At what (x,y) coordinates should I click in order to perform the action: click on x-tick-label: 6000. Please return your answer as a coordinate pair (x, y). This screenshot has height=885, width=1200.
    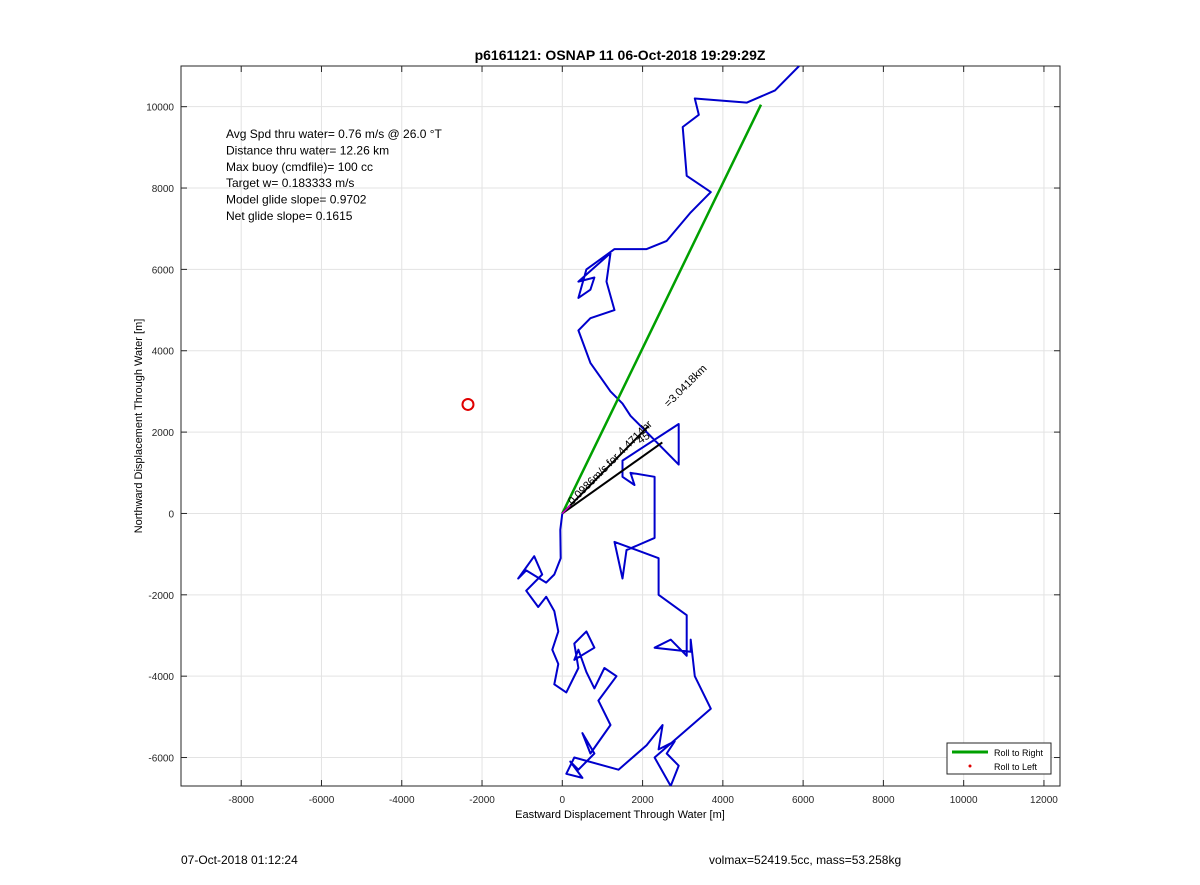
    Looking at the image, I should click on (803, 800).